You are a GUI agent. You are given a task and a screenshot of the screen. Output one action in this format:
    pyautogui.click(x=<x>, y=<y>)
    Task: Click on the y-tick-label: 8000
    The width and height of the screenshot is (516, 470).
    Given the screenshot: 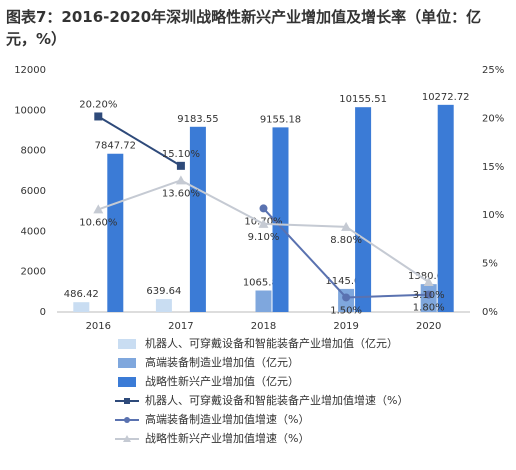 What is the action you would take?
    pyautogui.click(x=33, y=151)
    